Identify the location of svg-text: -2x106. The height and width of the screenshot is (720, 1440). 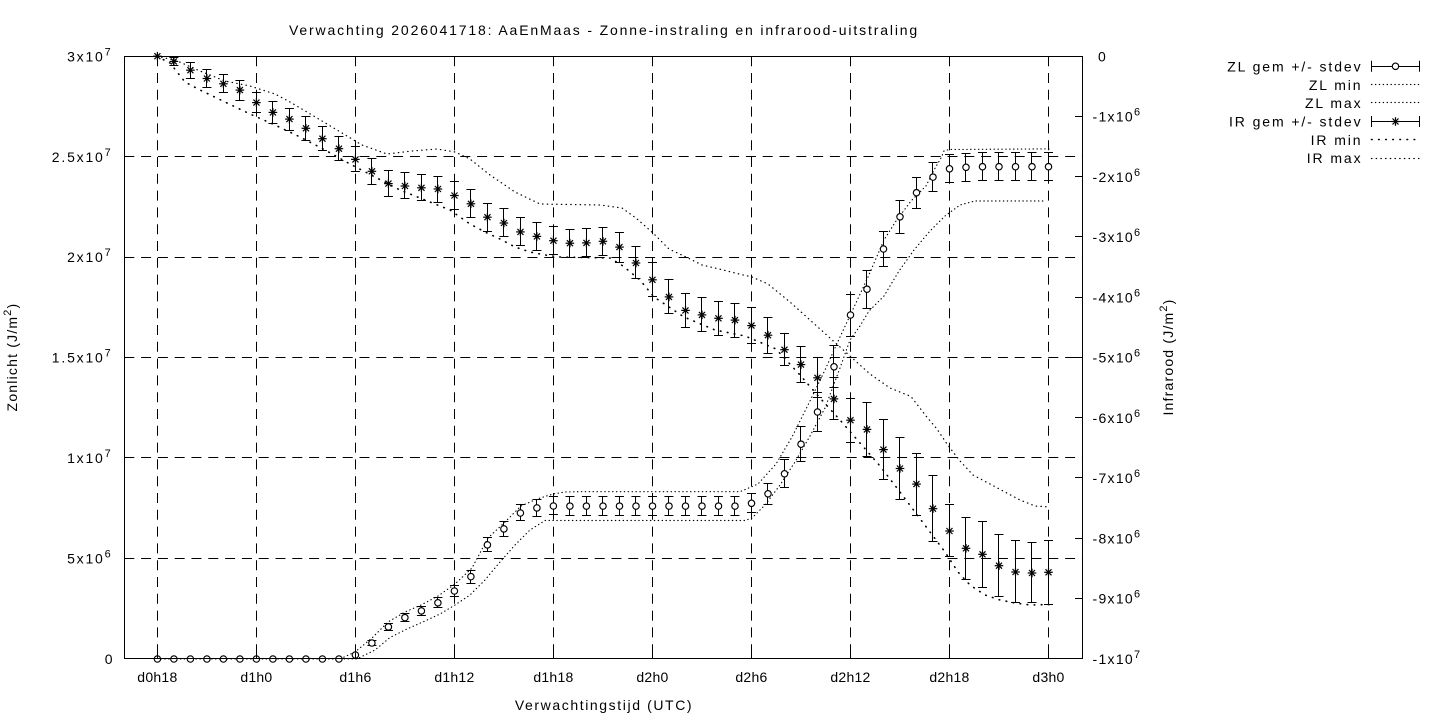
(1117, 176).